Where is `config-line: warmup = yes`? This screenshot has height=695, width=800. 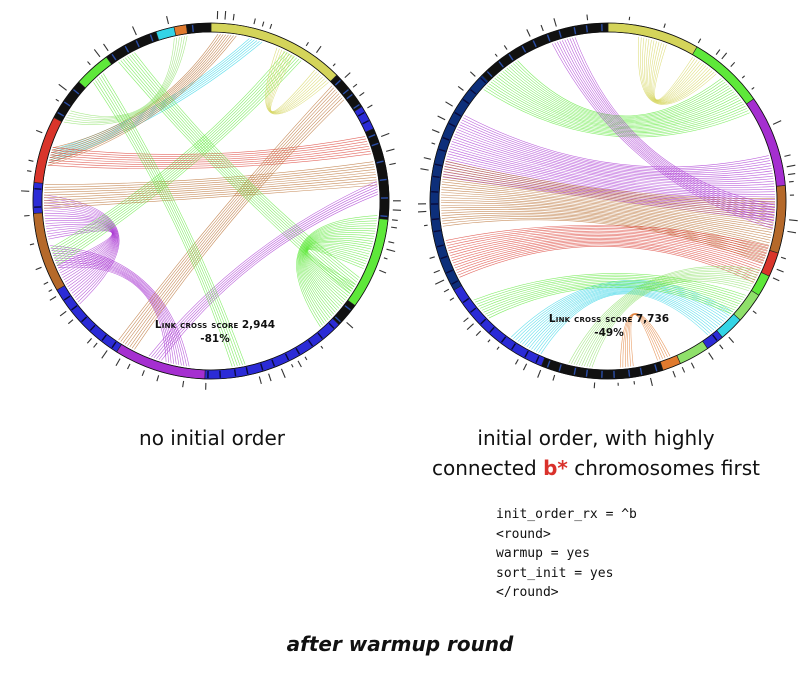
config-line: warmup = yes is located at coordinates (543, 553).